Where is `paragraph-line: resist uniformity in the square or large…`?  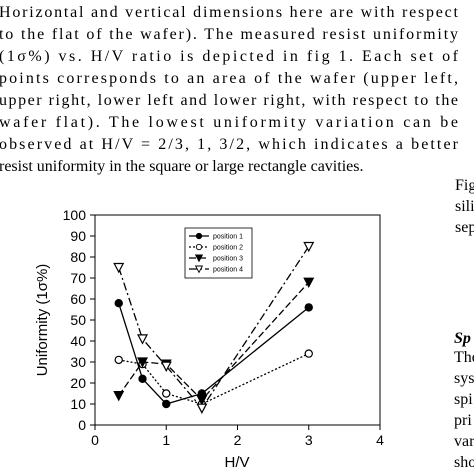
paragraph-line: resist uniformity in the square or large… is located at coordinates (181, 166).